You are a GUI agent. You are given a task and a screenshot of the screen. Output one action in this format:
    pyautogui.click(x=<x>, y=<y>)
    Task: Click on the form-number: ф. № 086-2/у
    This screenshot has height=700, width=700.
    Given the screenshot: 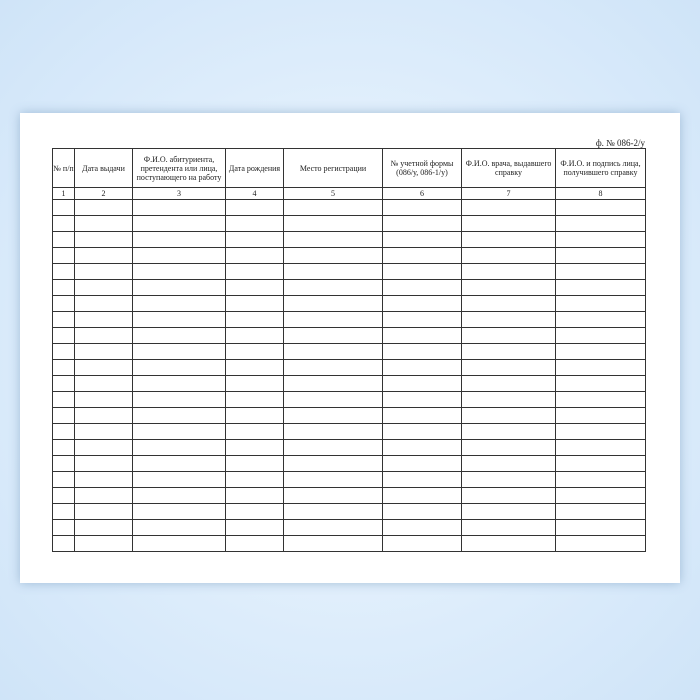 What is the action you would take?
    pyautogui.click(x=620, y=143)
    